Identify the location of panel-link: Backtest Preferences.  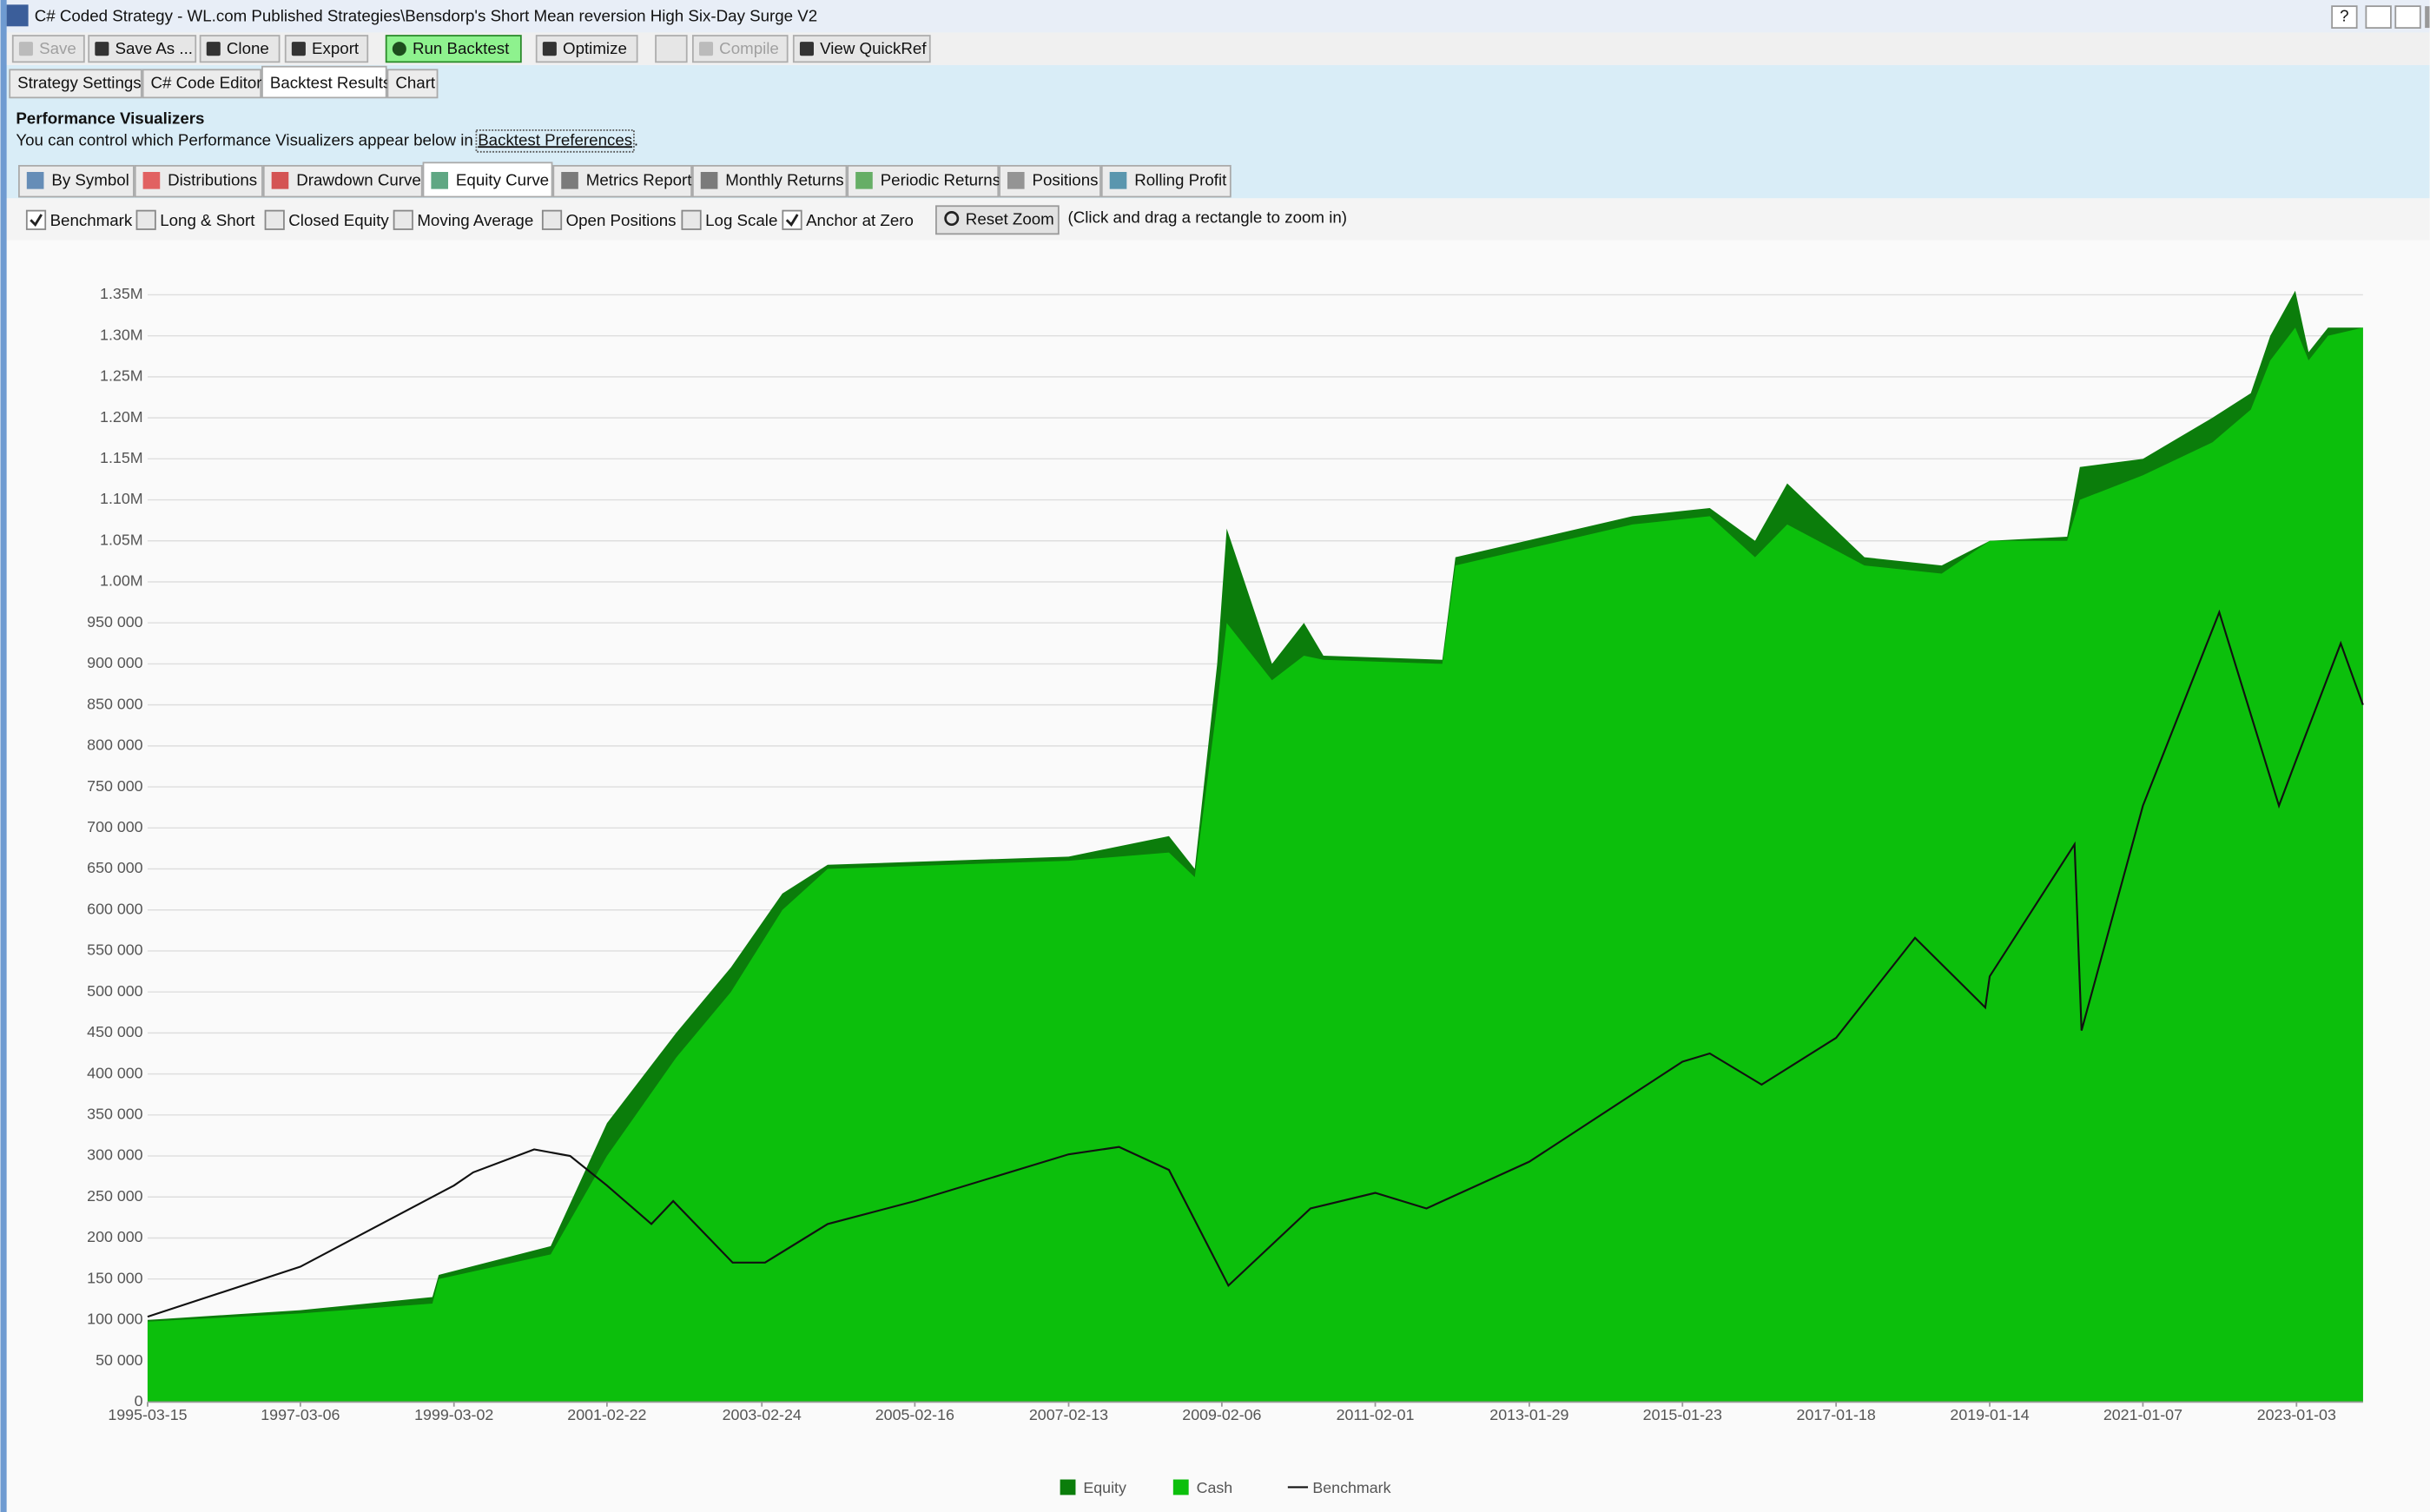
(555, 139).